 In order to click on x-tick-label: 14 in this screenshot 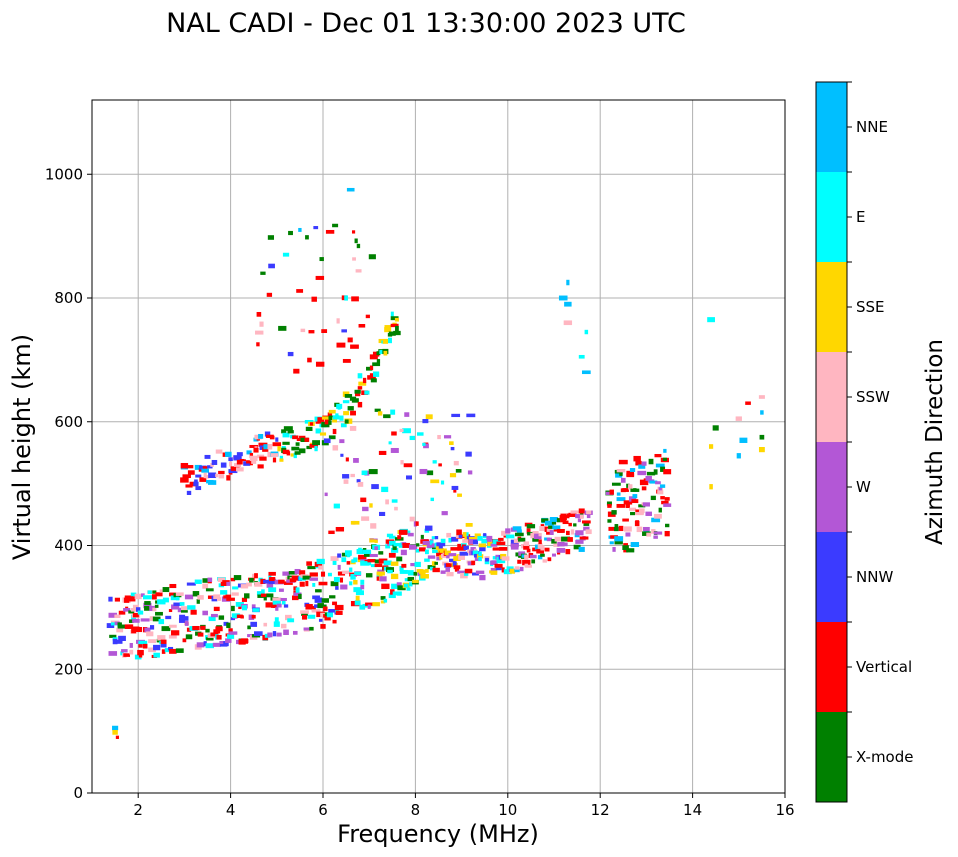, I will do `click(692, 810)`.